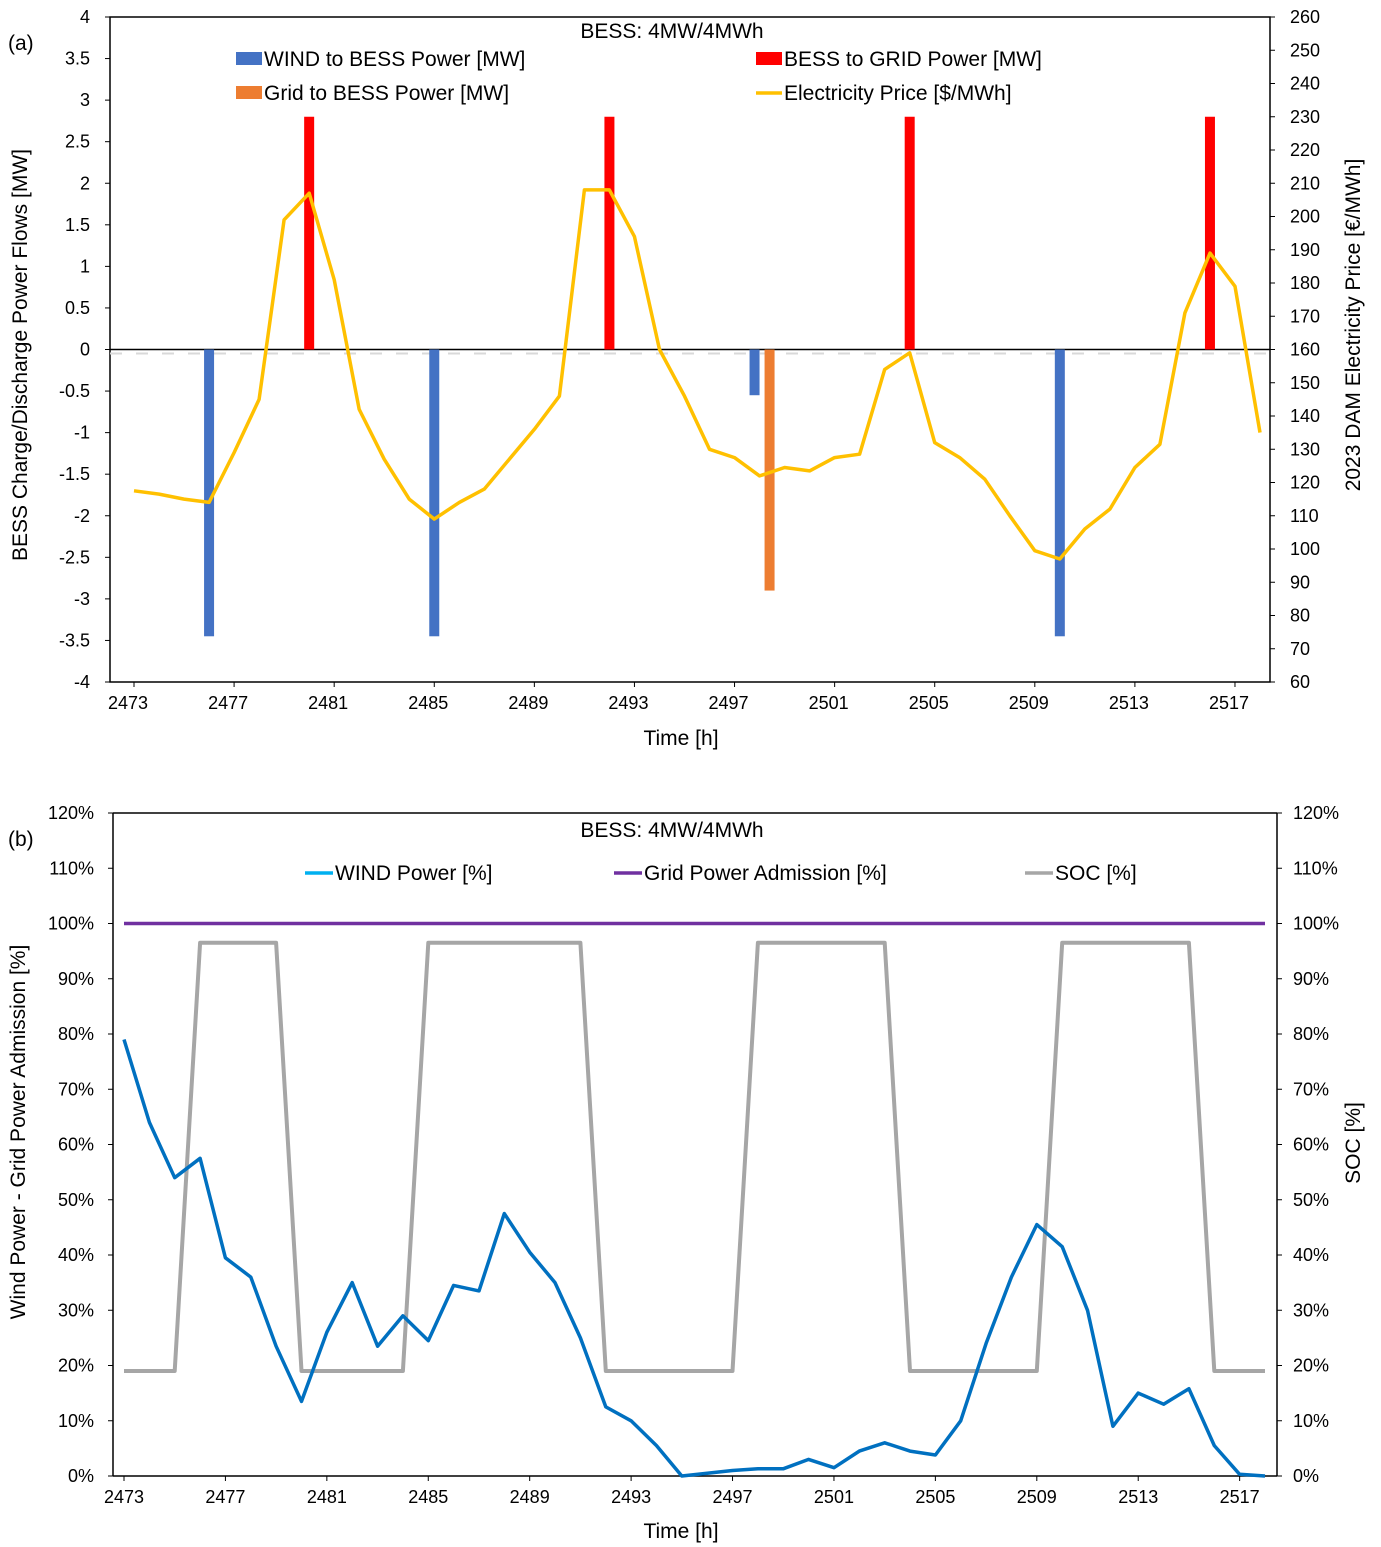 The width and height of the screenshot is (1381, 1547). What do you see at coordinates (1300, 649) in the screenshot?
I see `y-right-tick-label: 70` at bounding box center [1300, 649].